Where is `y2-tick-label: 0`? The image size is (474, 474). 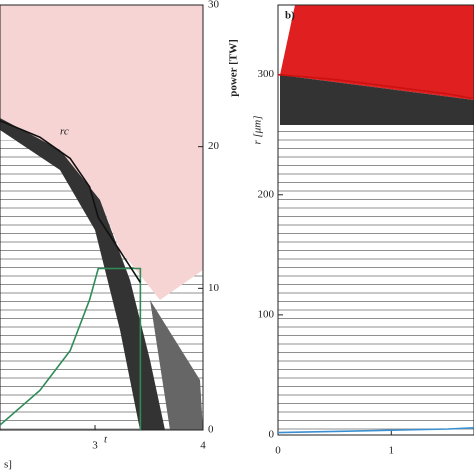
y2-tick-label: 0 is located at coordinates (211, 430).